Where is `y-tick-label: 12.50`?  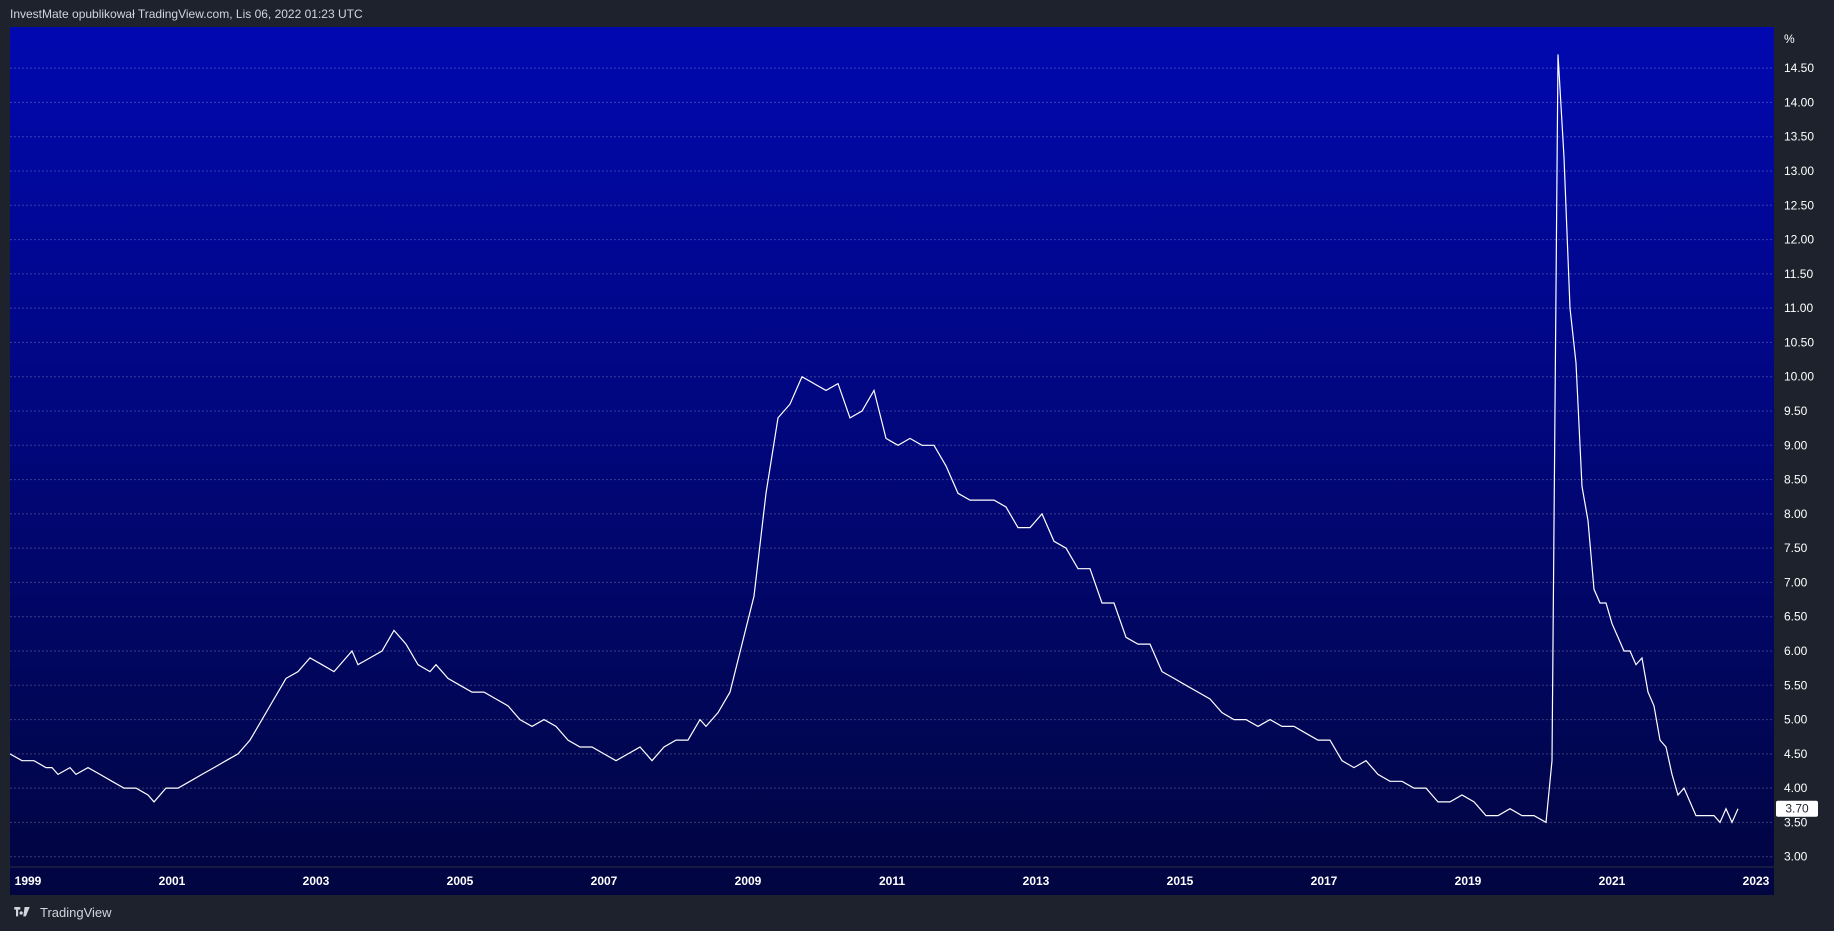
y-tick-label: 12.50 is located at coordinates (1799, 205).